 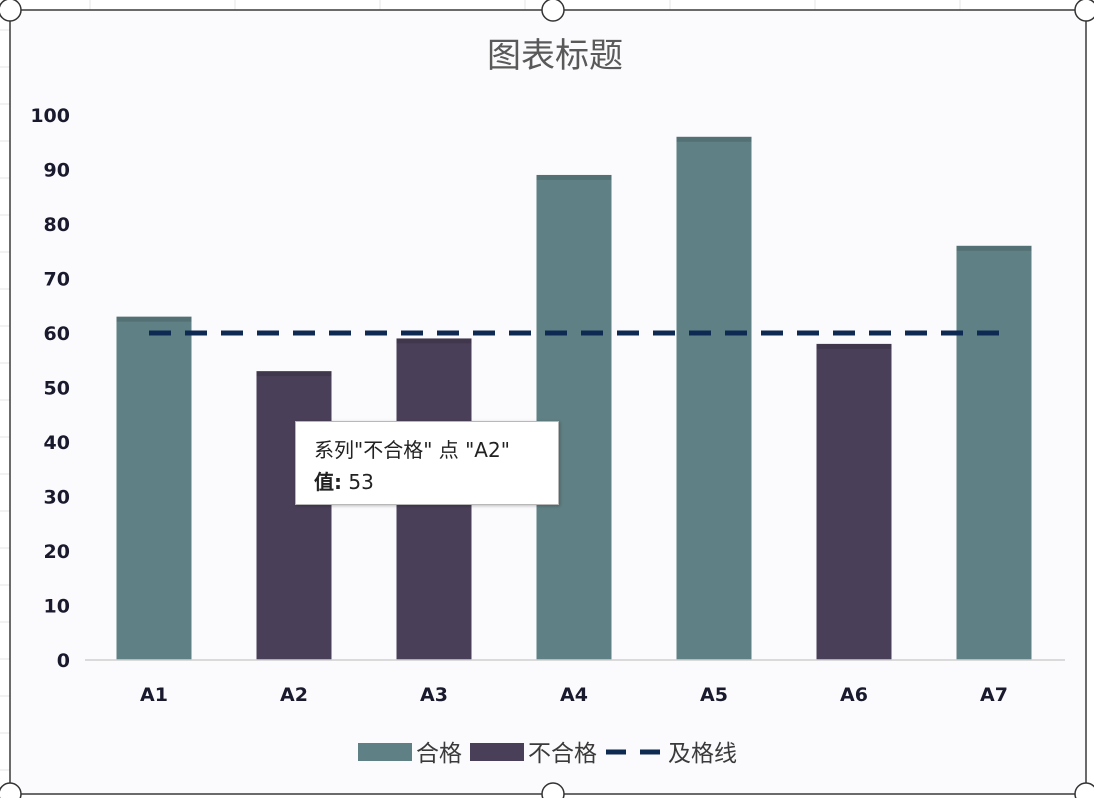 I want to click on y-tick-label: 80, so click(x=57, y=225).